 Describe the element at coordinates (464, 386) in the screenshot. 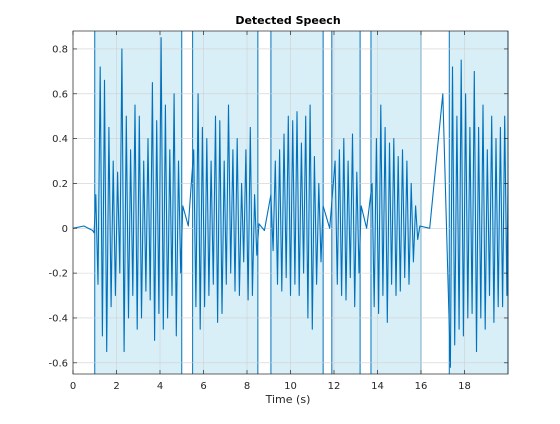

I see `x-tick-label: 18` at that location.